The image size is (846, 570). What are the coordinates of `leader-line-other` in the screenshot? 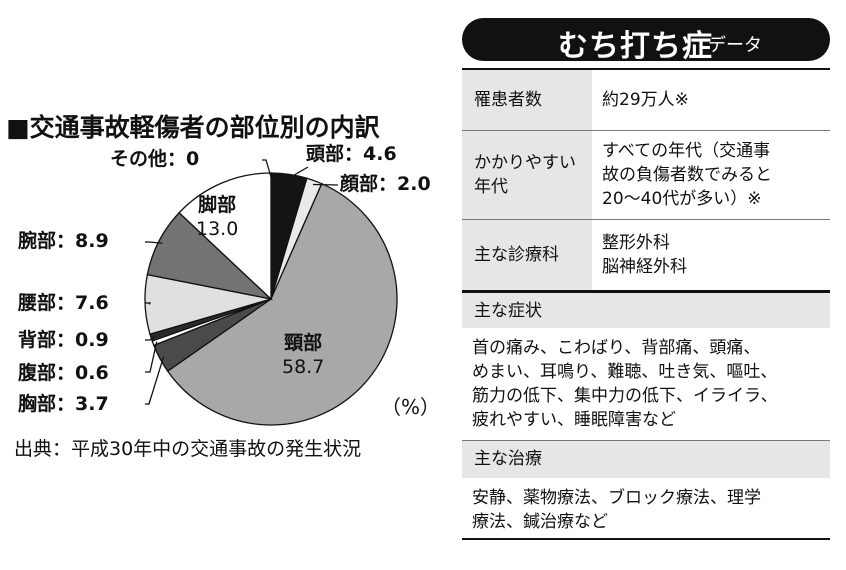 It's located at (267, 168).